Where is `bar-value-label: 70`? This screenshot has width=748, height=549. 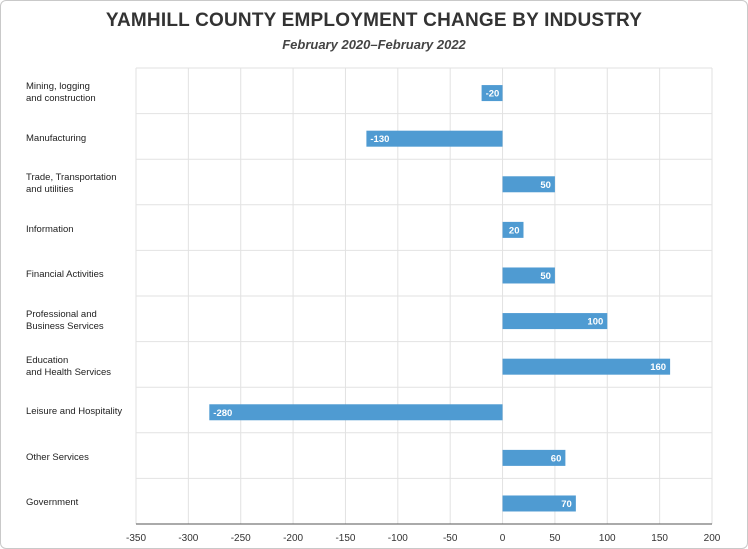
bar-value-label: 70 is located at coordinates (566, 504).